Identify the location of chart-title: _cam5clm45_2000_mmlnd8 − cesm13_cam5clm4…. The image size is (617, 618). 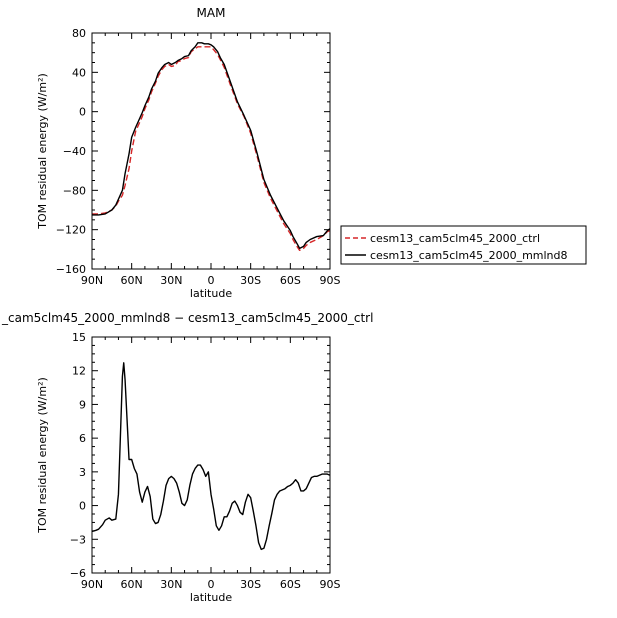
(187, 318).